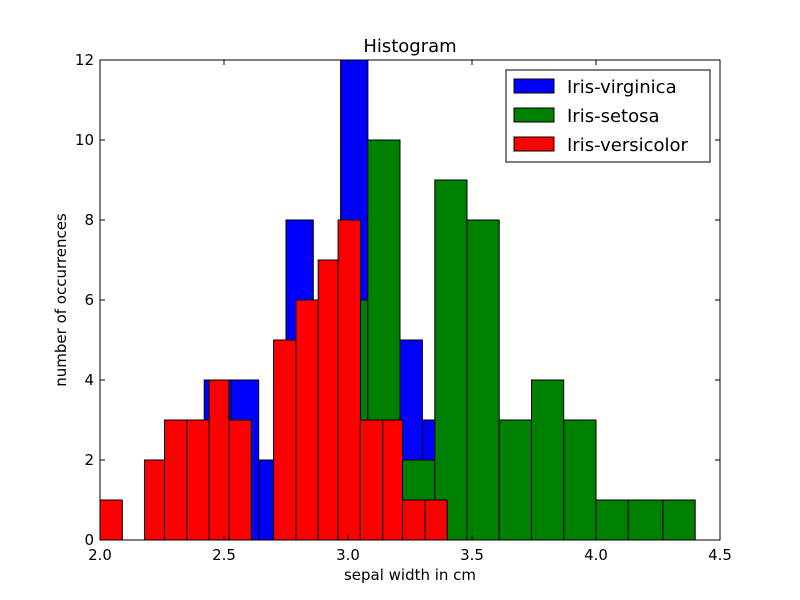 This screenshot has width=800, height=600. Describe the element at coordinates (84, 60) in the screenshot. I see `y-tick-label: 12` at that location.